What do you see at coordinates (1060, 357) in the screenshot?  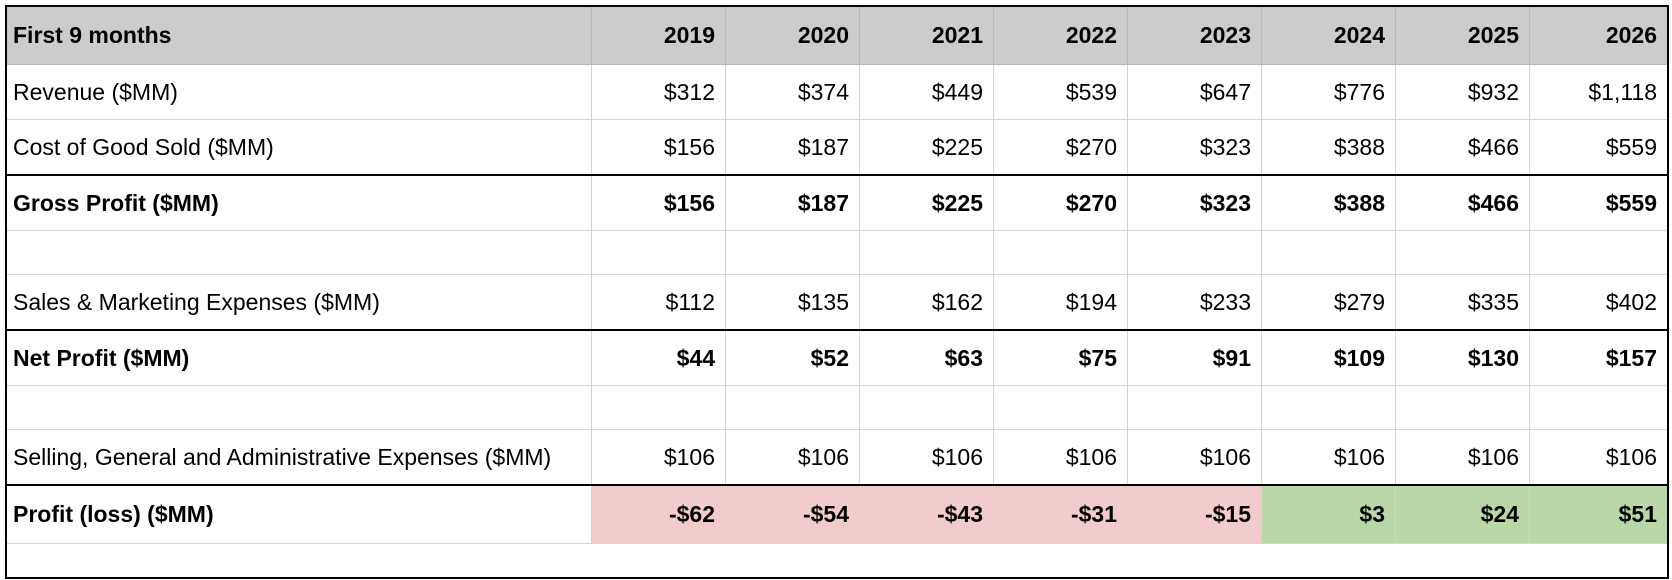 I see `value-cell: $75` at bounding box center [1060, 357].